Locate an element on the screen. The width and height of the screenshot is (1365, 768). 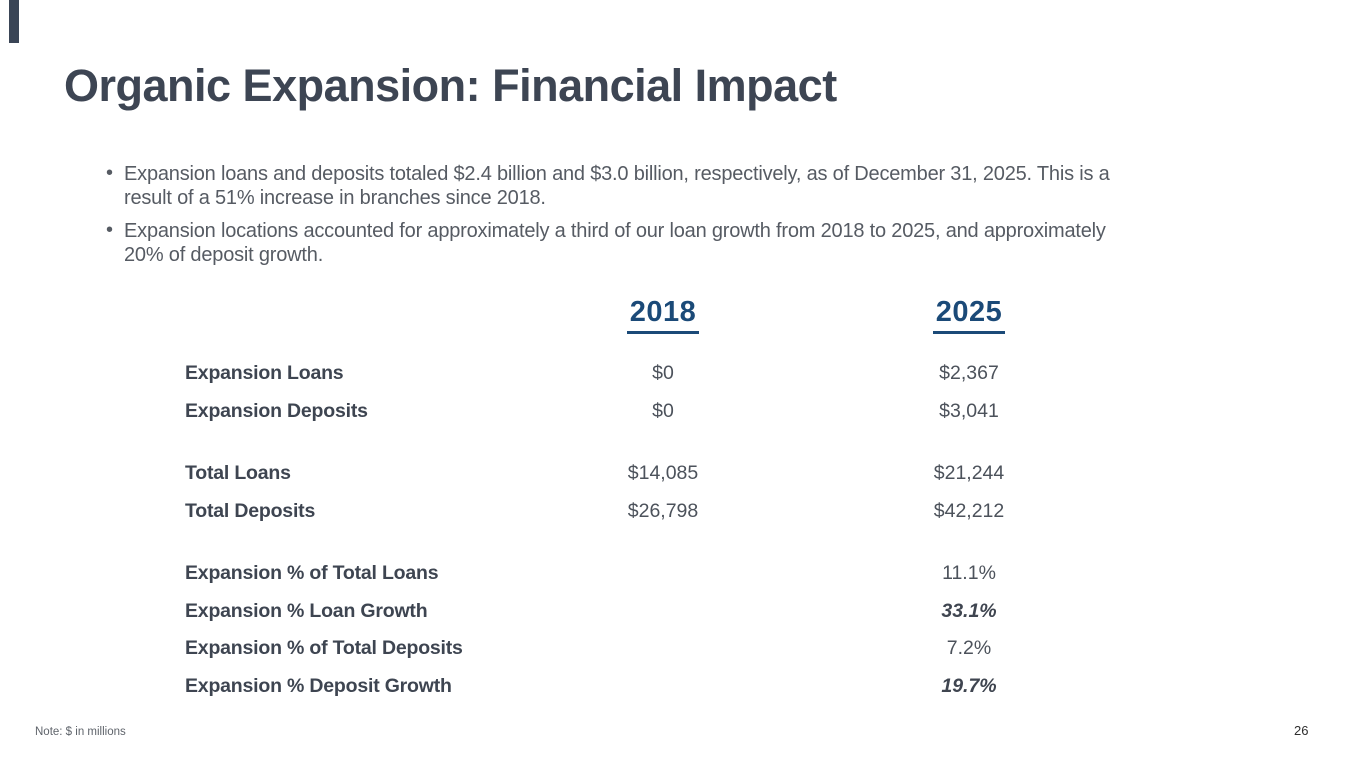
row-label: Total Loans is located at coordinates (238, 473).